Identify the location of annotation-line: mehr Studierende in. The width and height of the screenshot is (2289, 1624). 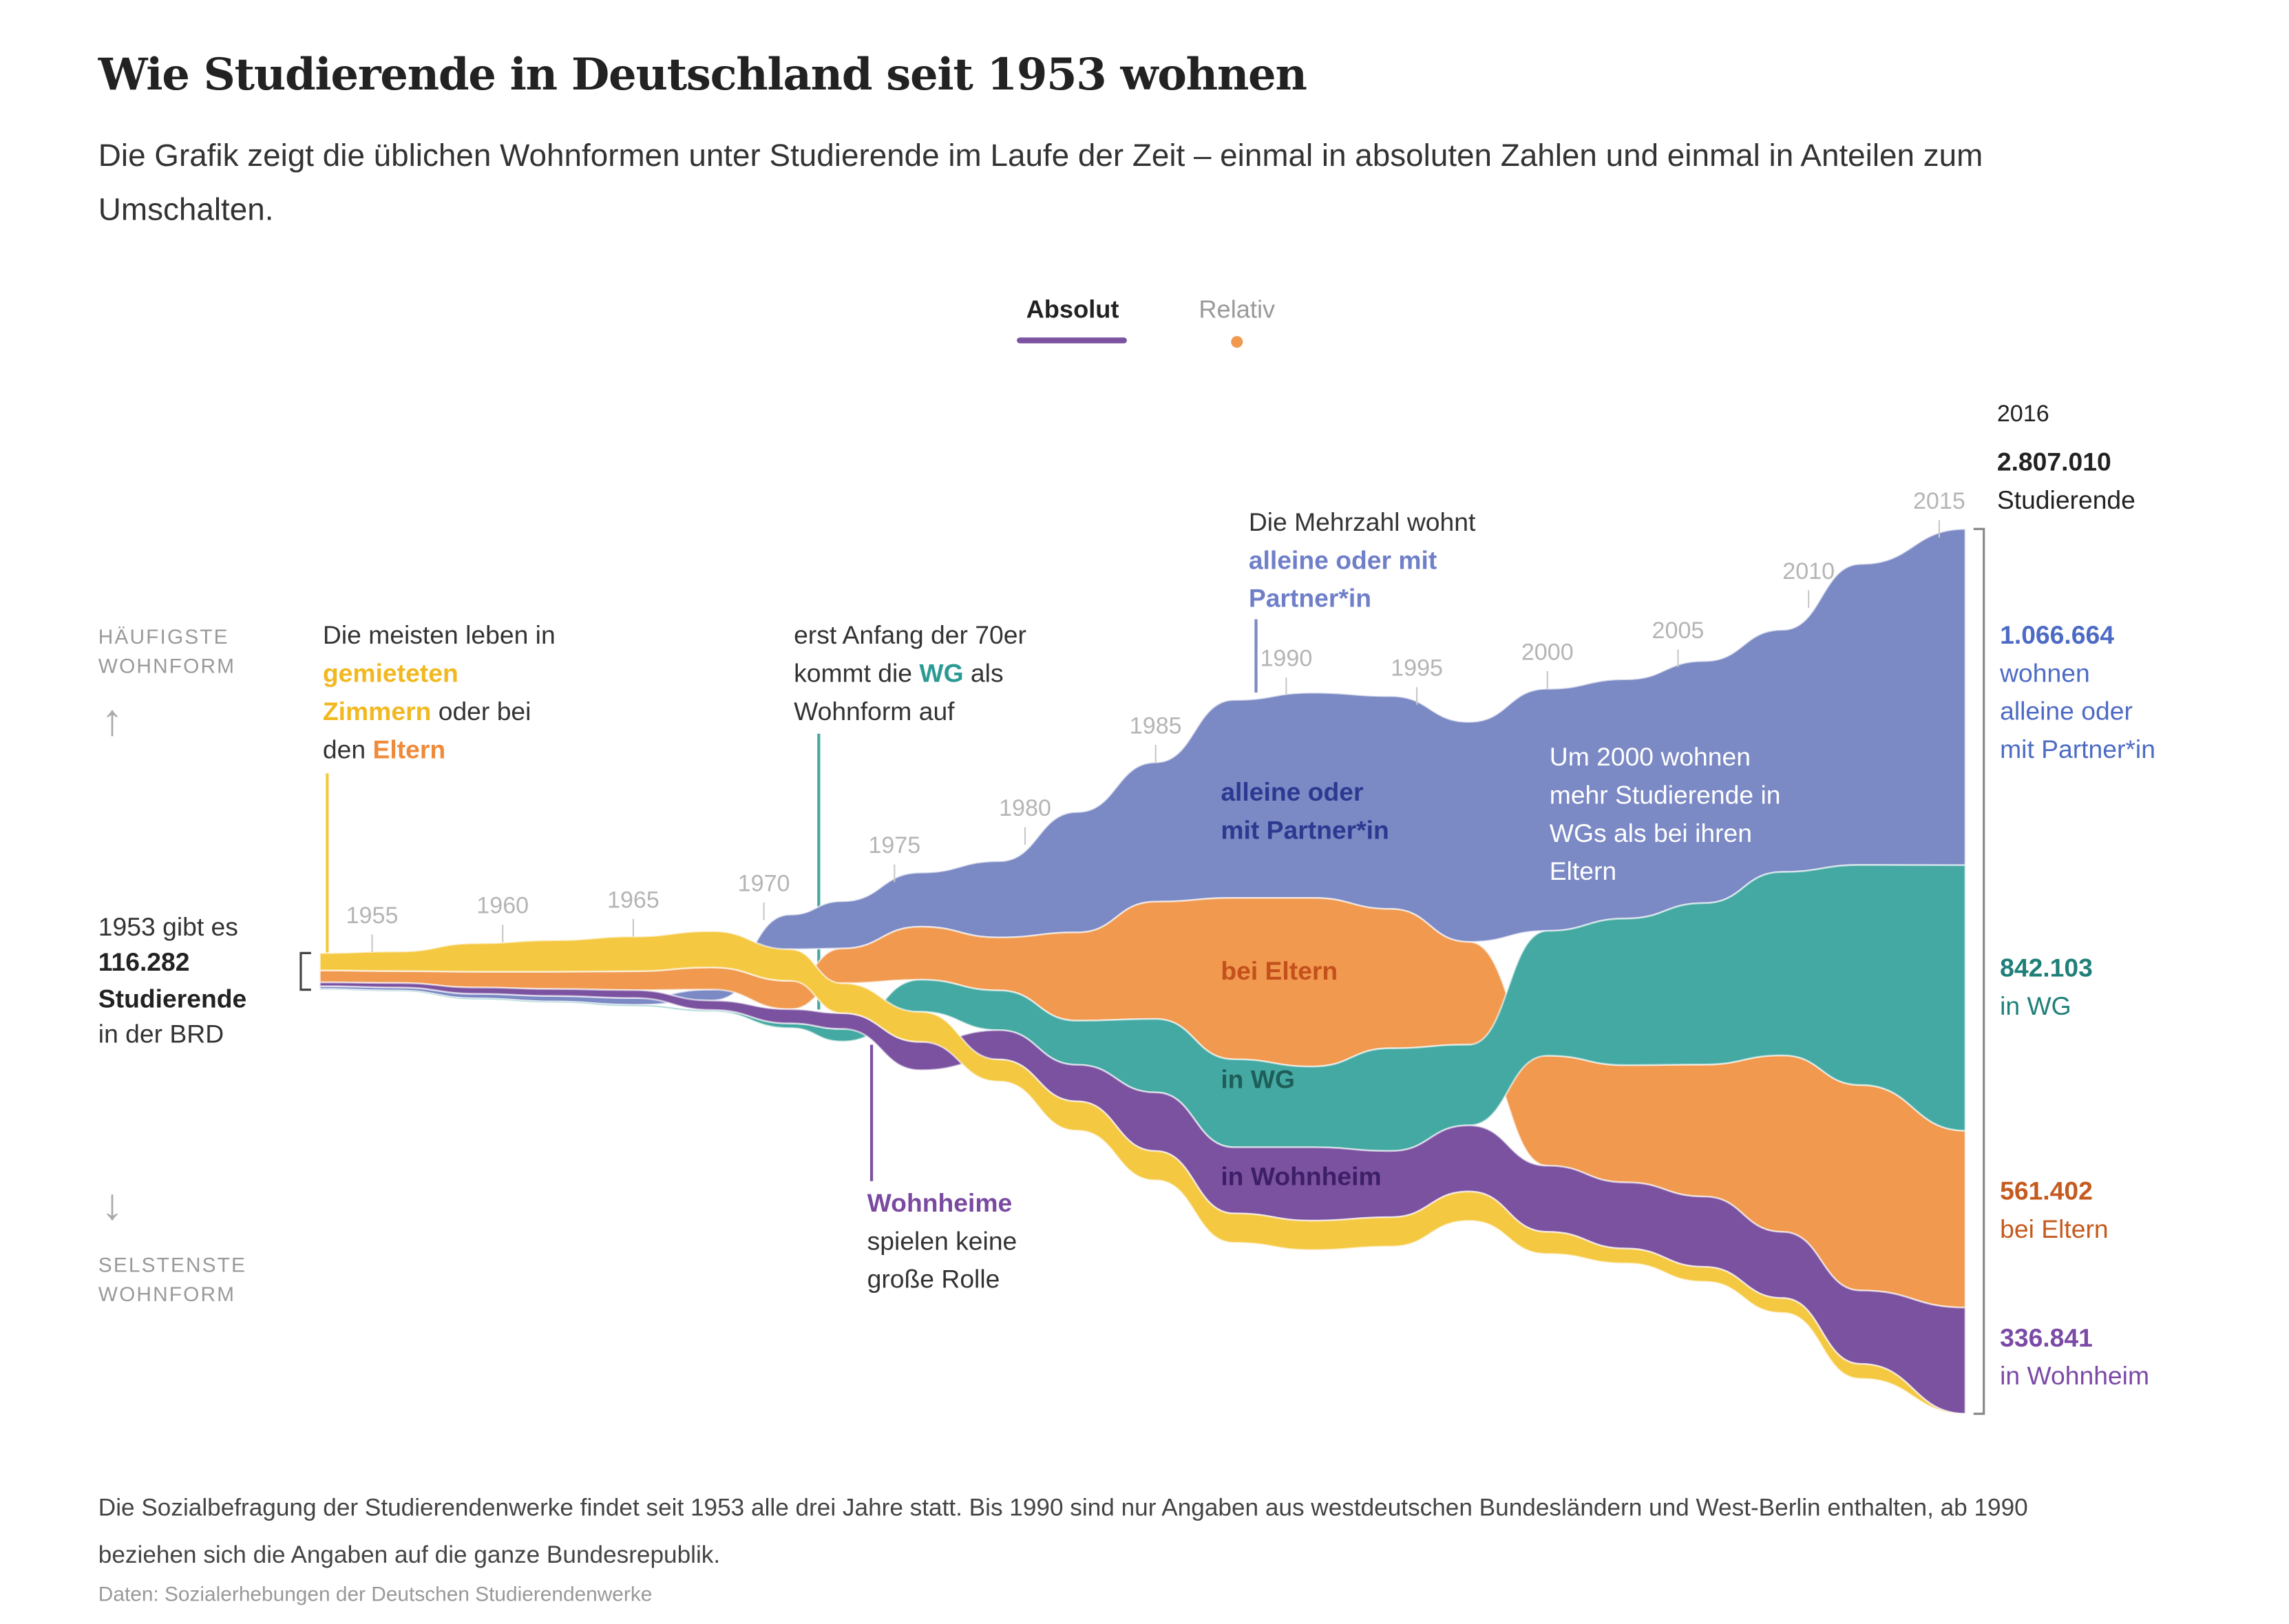
(1665, 795).